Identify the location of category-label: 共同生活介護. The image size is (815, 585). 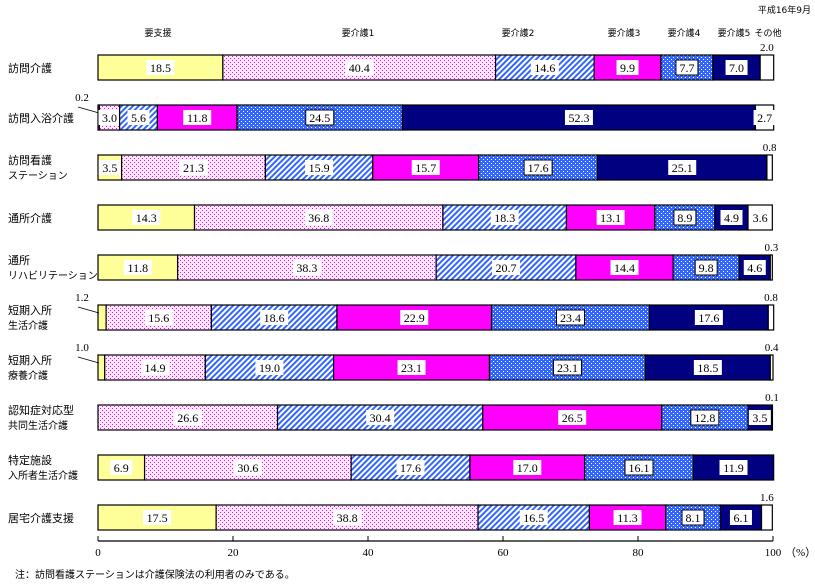
(38, 425).